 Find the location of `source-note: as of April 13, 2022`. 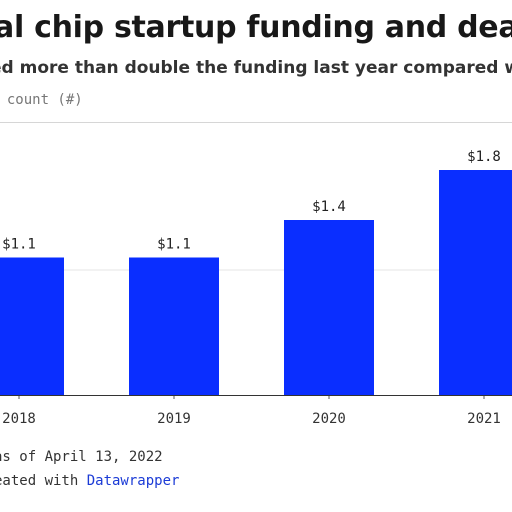

source-note: as of April 13, 2022 is located at coordinates (81, 457).